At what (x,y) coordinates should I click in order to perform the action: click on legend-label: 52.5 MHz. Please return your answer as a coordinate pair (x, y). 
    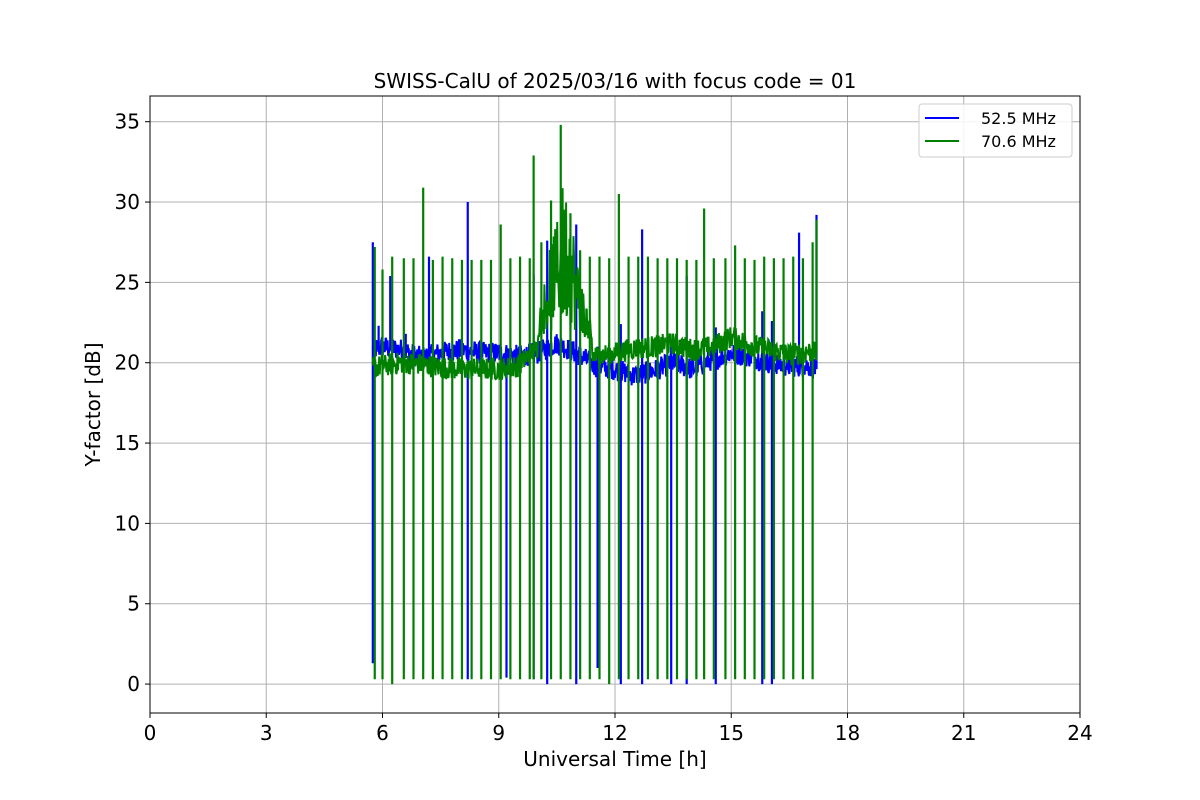
    Looking at the image, I should click on (1018, 118).